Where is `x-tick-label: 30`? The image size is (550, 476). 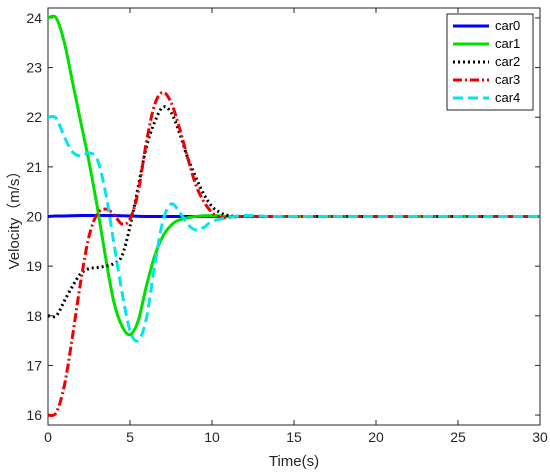 x-tick-label: 30 is located at coordinates (540, 437).